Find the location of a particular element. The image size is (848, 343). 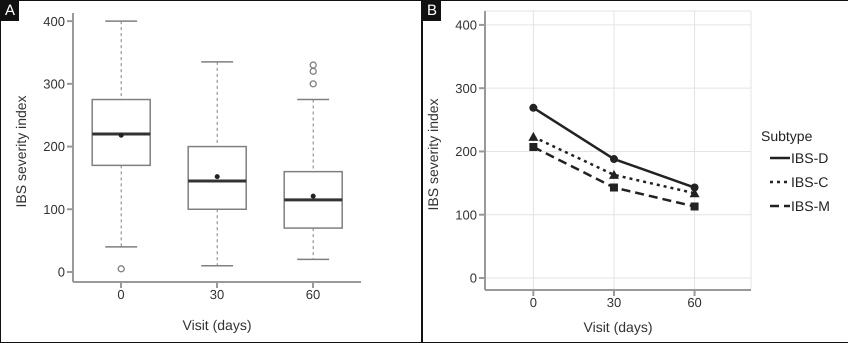

legend-label: IBS-M is located at coordinates (810, 206).